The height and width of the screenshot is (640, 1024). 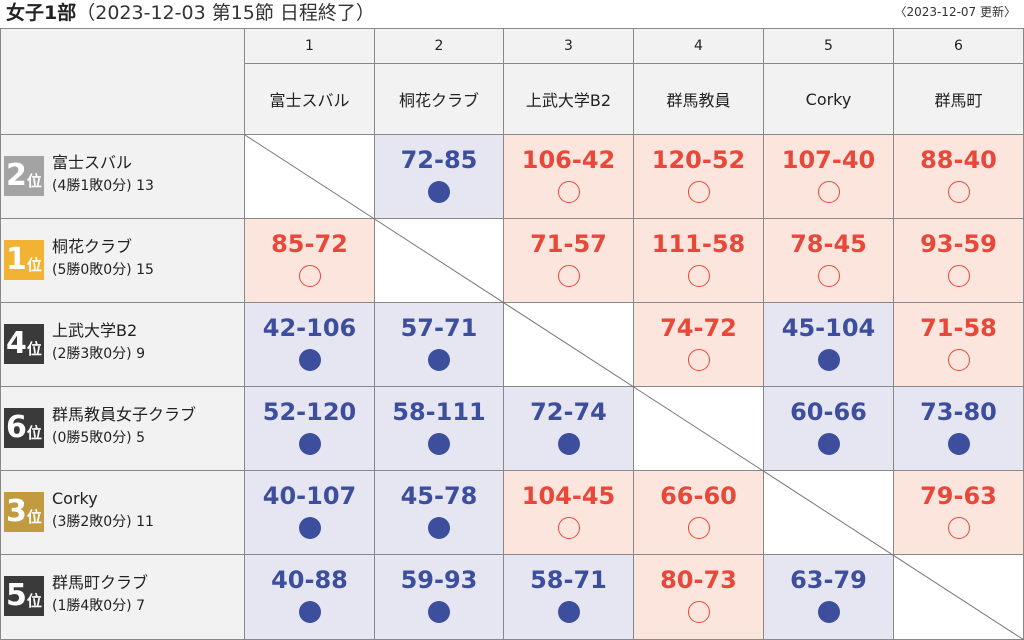 What do you see at coordinates (955, 12) in the screenshot?
I see `updated-date: 〈2023-12-07 更新〉` at bounding box center [955, 12].